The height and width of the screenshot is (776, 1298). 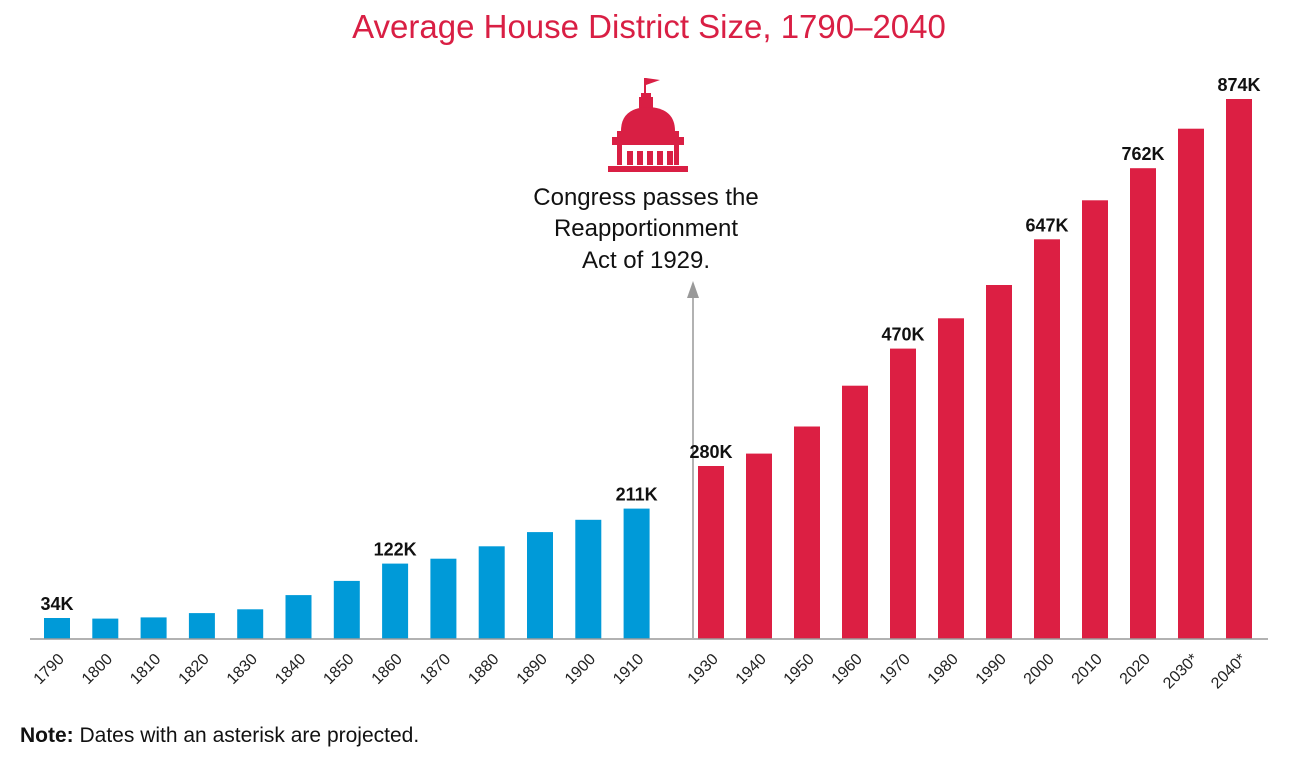 What do you see at coordinates (637, 495) in the screenshot?
I see `data-label-1910: 211K` at bounding box center [637, 495].